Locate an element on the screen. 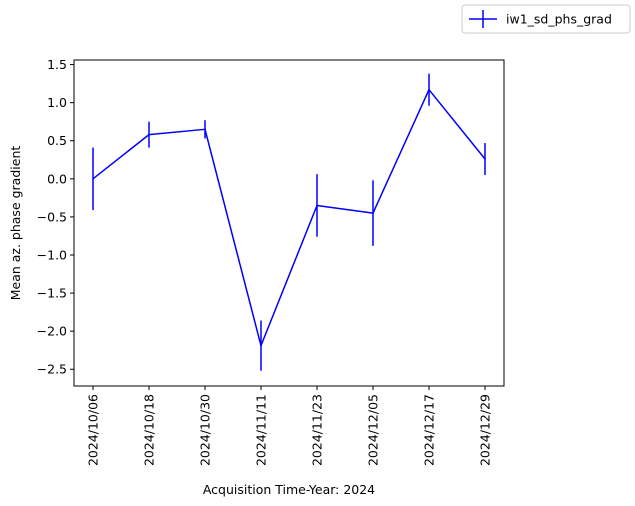 This screenshot has width=635, height=506. y-axis: −2.5 −2.0 −1.5 −1.0 −0.5 0.0 0.5 1.0 1.5 is located at coordinates (55, 217).